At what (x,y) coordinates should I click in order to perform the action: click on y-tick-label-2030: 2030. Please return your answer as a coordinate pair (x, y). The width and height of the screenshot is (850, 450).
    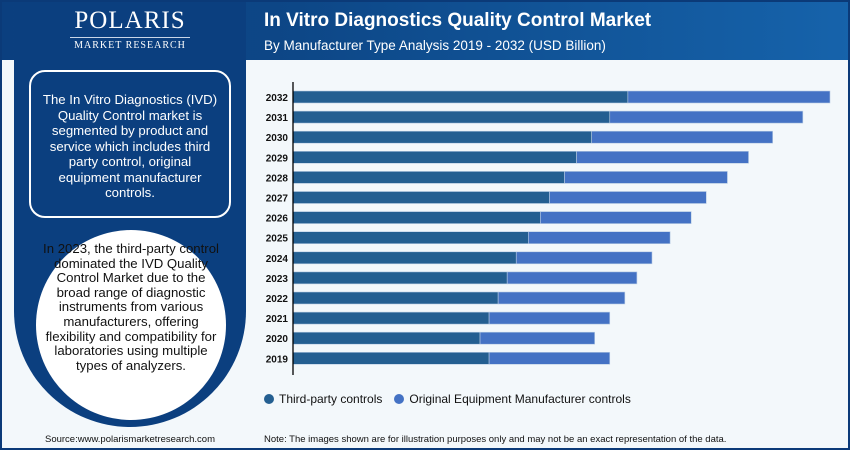
    Looking at the image, I should click on (277, 138).